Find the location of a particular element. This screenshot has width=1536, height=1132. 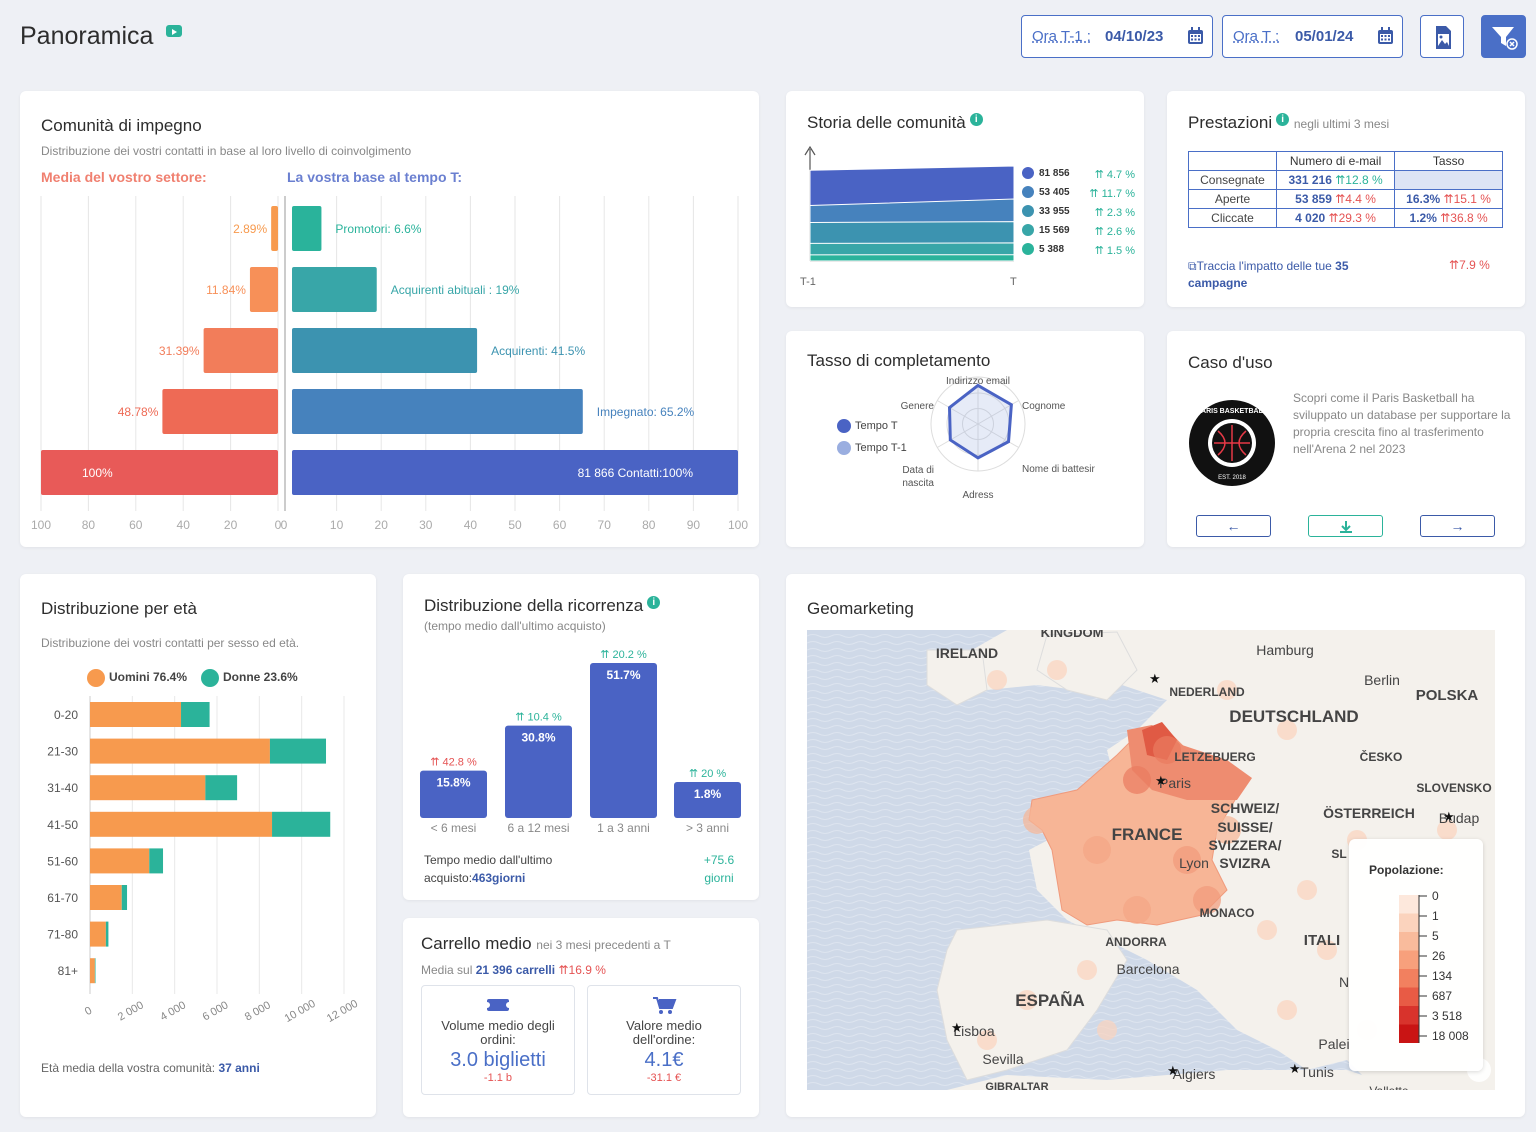

map-label: Lisboa is located at coordinates (973, 1031).